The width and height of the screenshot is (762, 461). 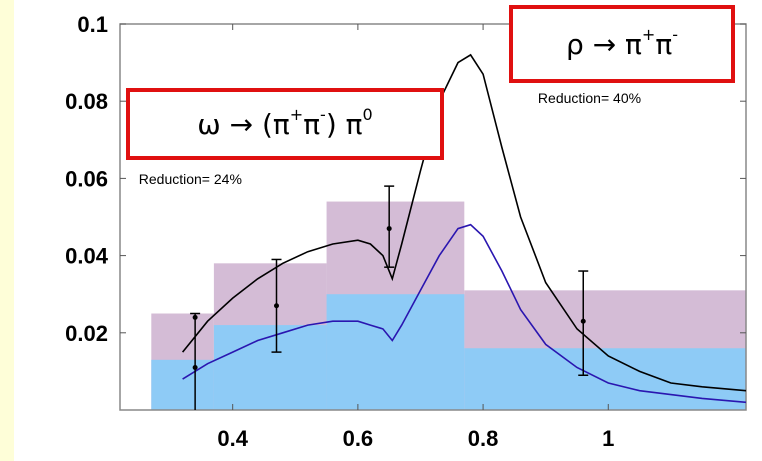 I want to click on reduction-left-annotation: Reduction= 24%, so click(x=190, y=179).